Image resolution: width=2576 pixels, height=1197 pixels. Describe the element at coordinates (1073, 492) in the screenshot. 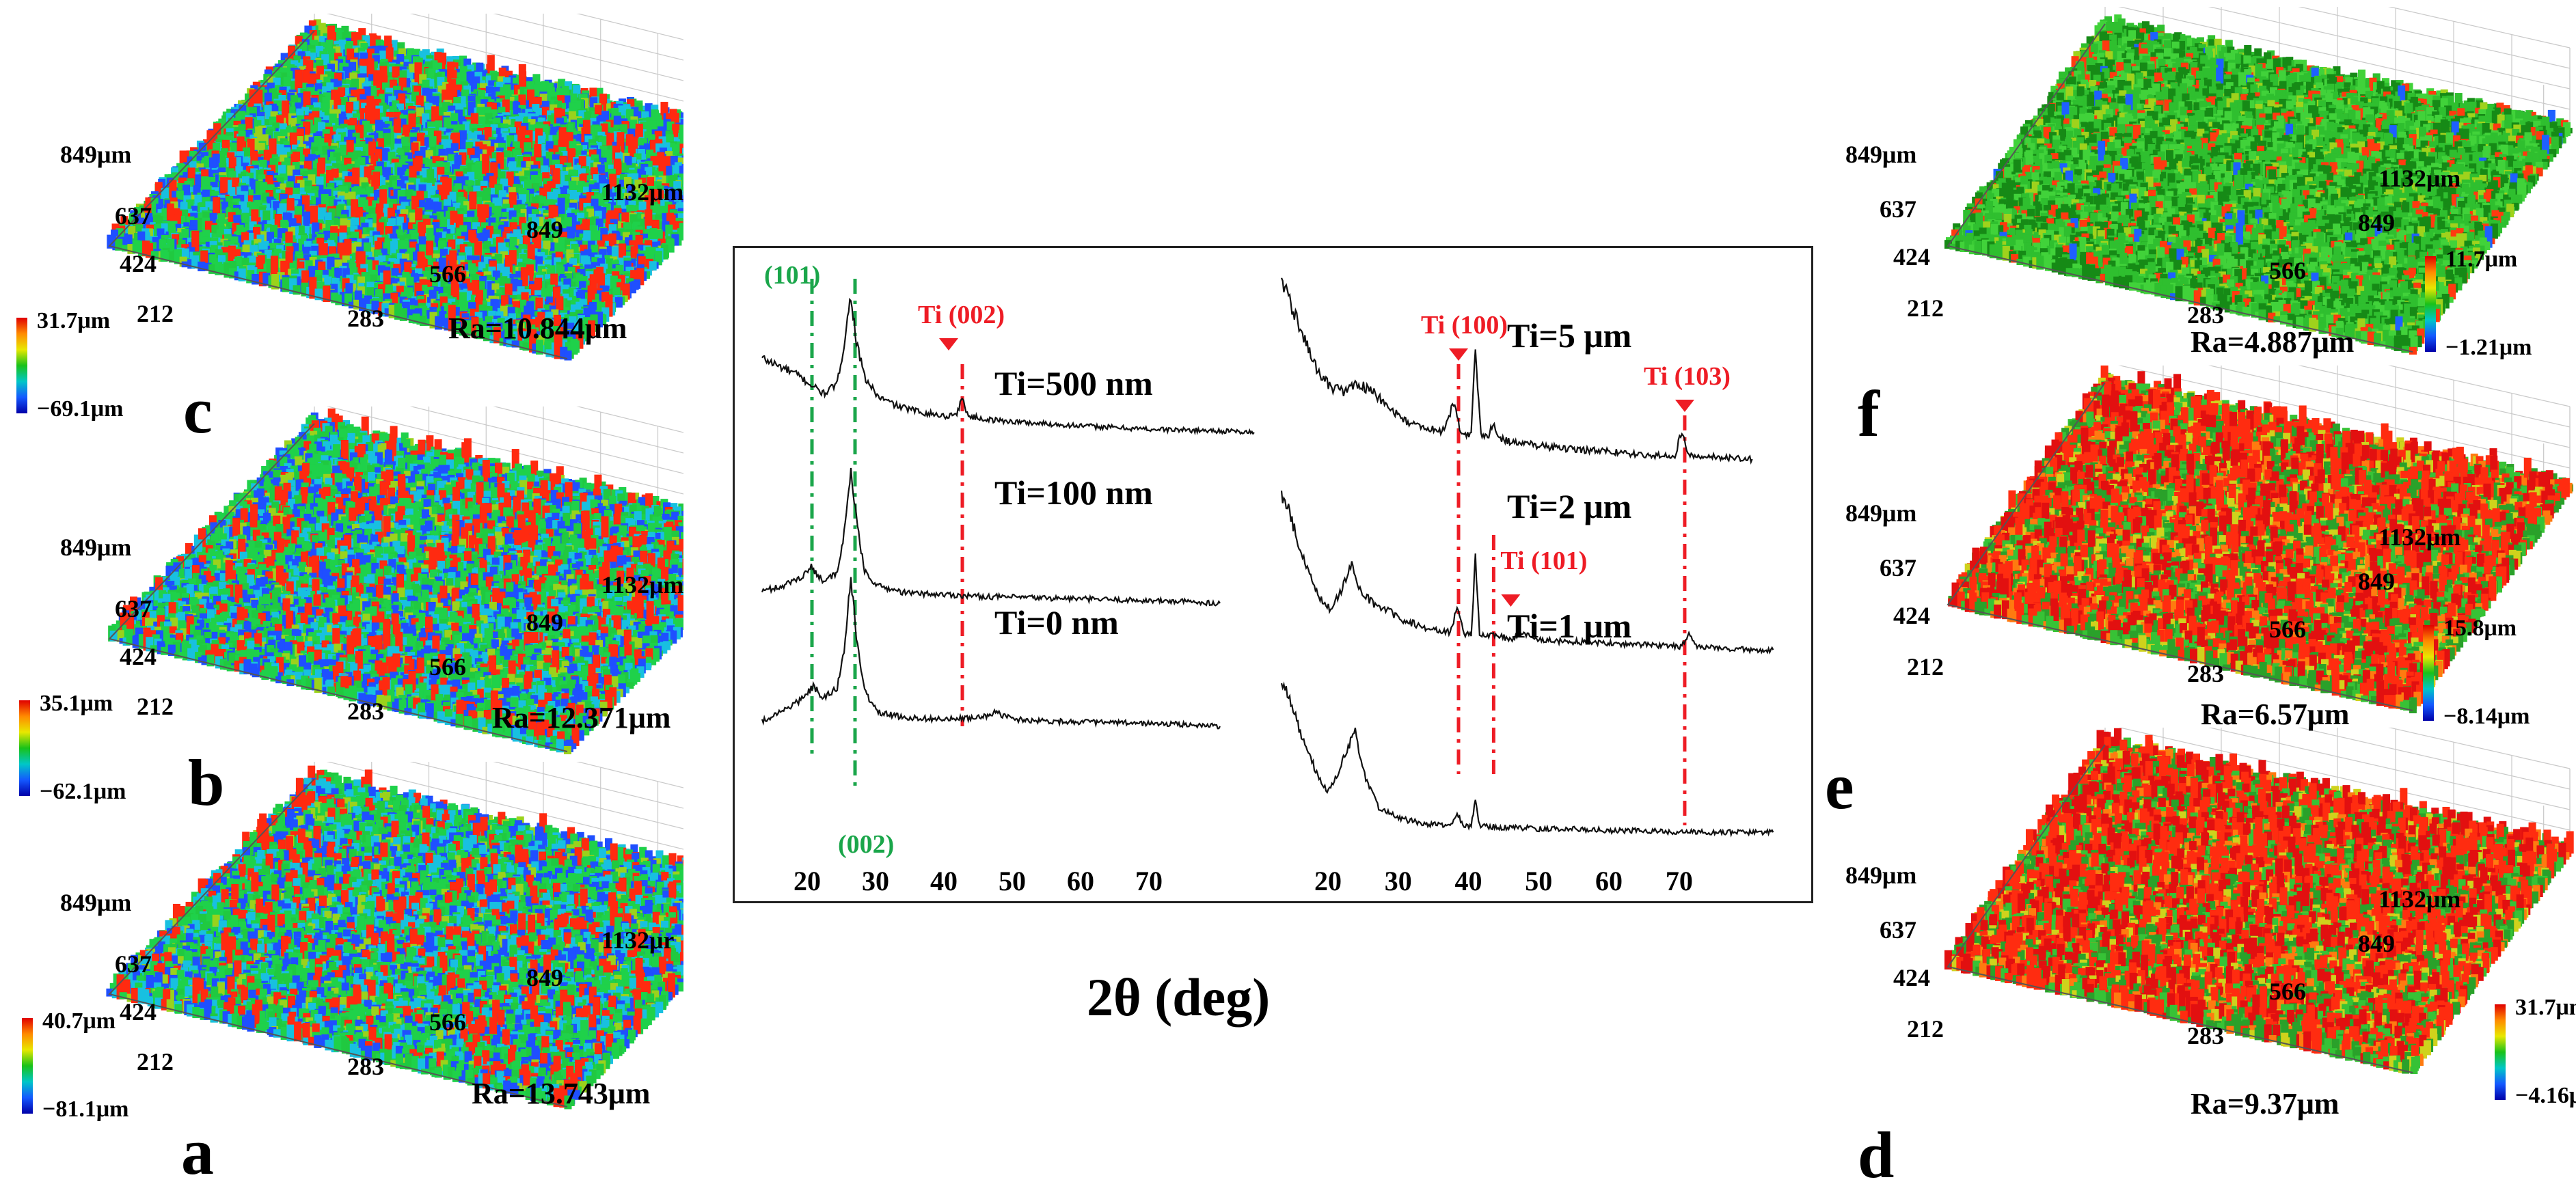

I see `series-label-0-1: Ti=100 nm` at that location.